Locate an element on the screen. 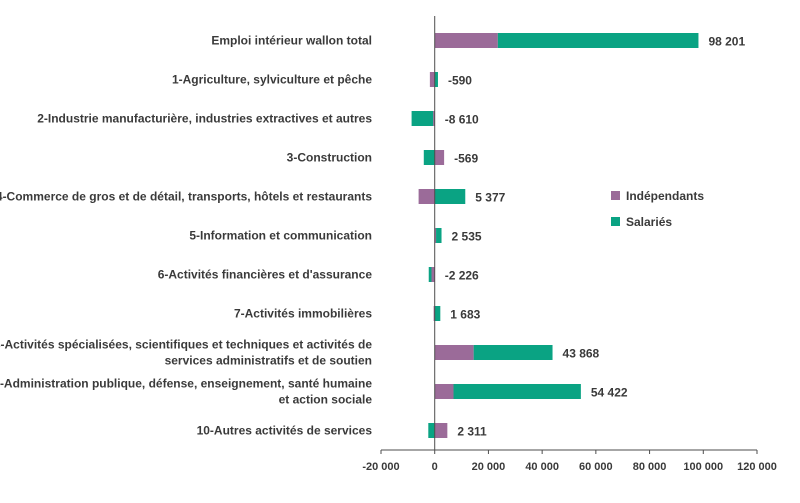  category-label: 3-Construction is located at coordinates (329, 158).